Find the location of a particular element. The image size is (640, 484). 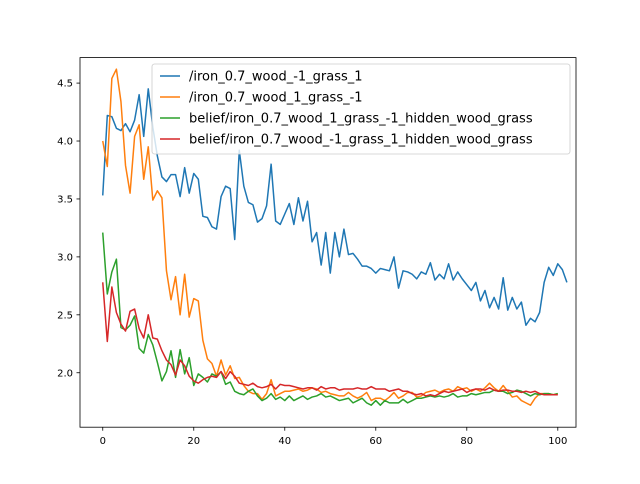

x-axis: 0 20 40 60 80 100 is located at coordinates (333, 437).